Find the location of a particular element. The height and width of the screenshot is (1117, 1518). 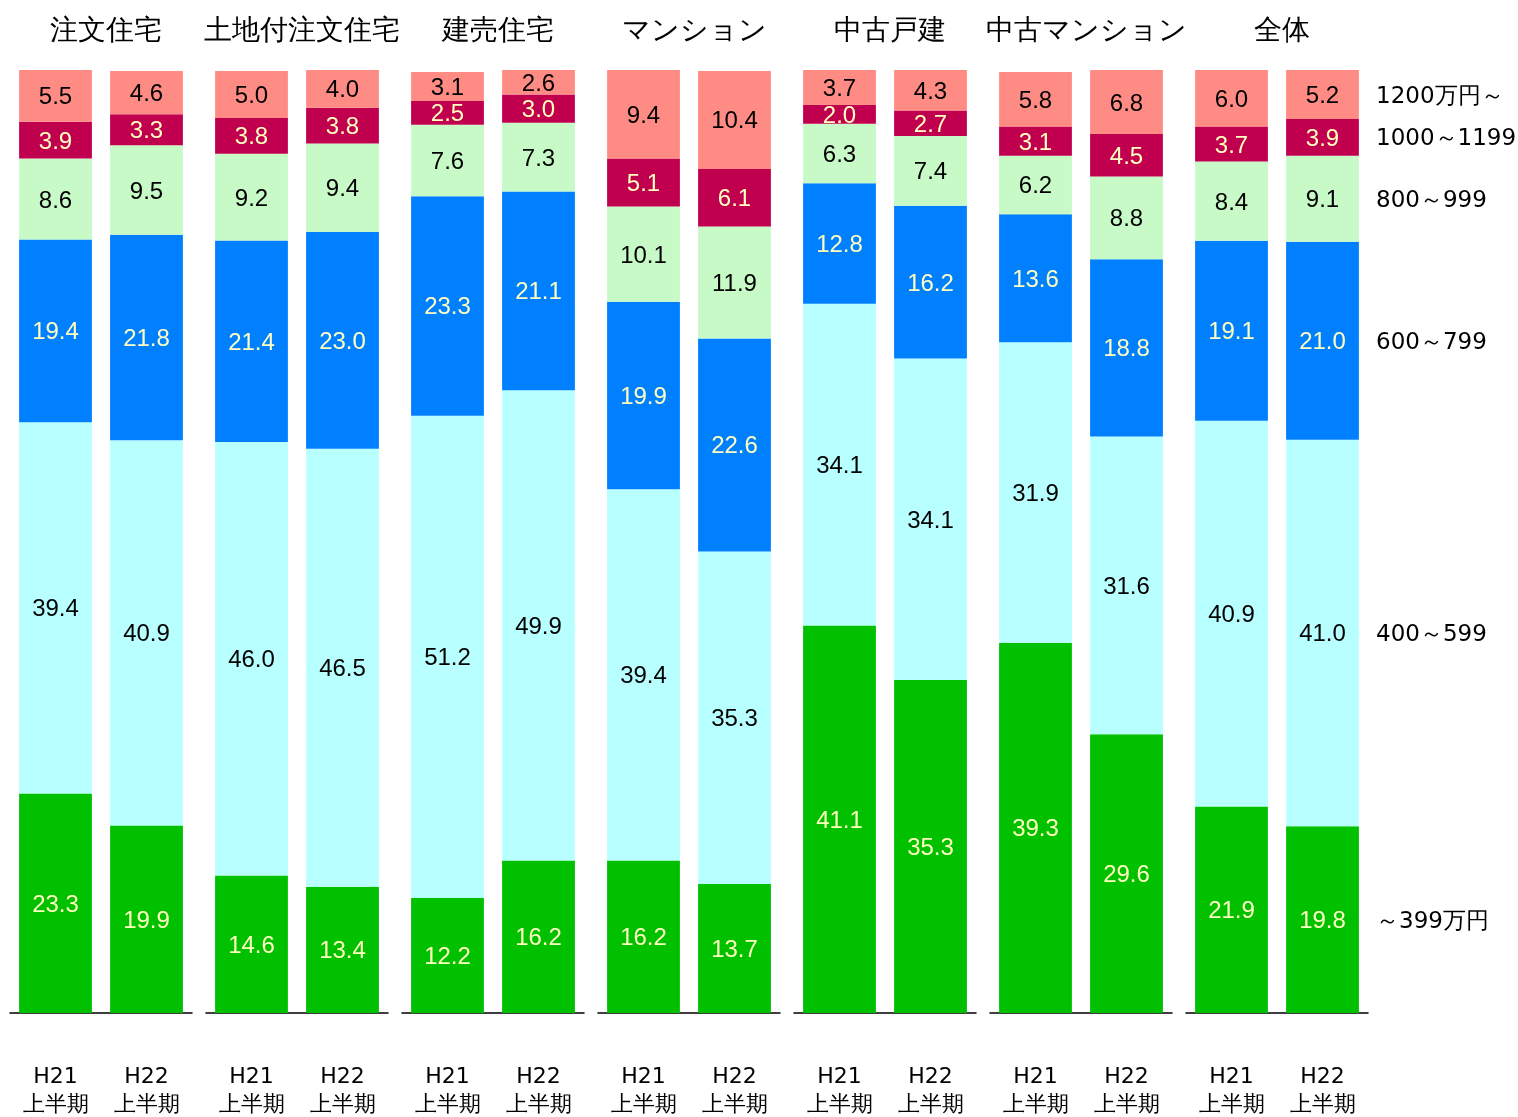

data-label: 19.9 is located at coordinates (146, 919).